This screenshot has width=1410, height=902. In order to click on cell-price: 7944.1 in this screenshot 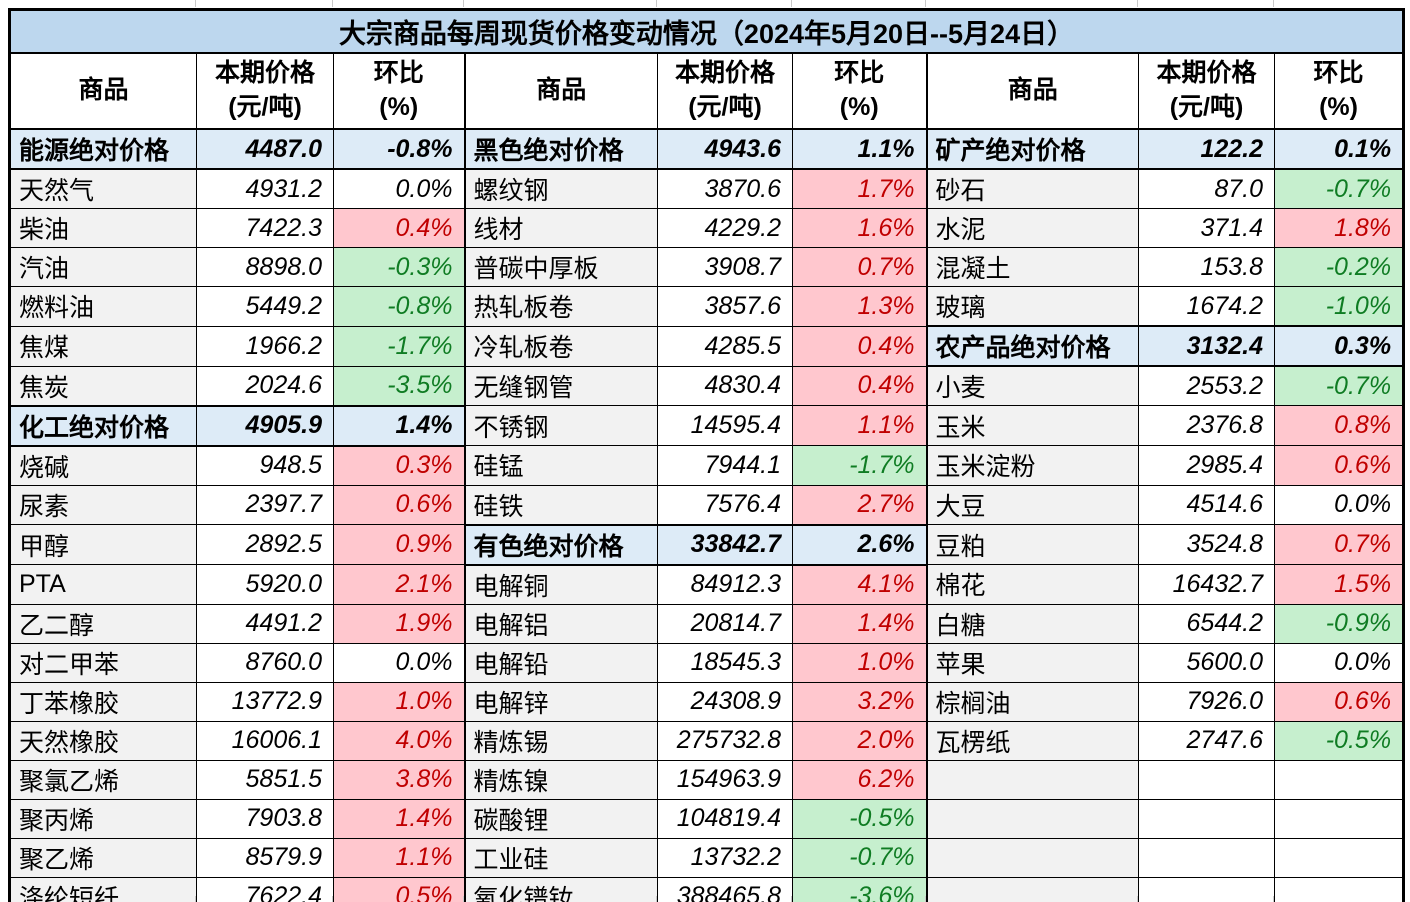, I will do `click(725, 465)`.